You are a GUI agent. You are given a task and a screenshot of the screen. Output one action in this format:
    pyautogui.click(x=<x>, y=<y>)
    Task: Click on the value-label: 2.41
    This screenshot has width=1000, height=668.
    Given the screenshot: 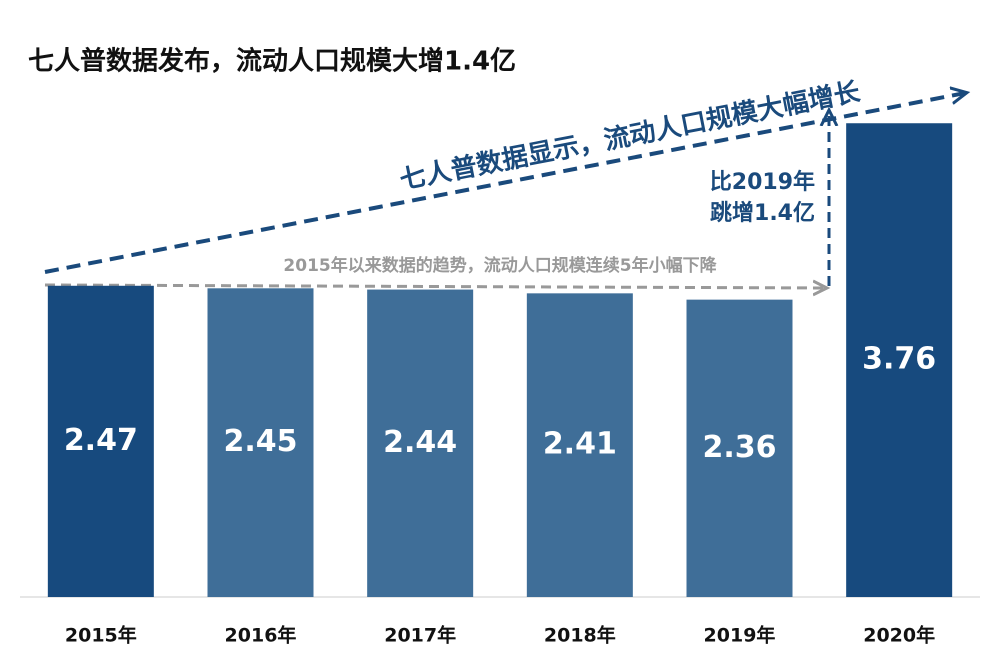 What is the action you would take?
    pyautogui.click(x=580, y=444)
    